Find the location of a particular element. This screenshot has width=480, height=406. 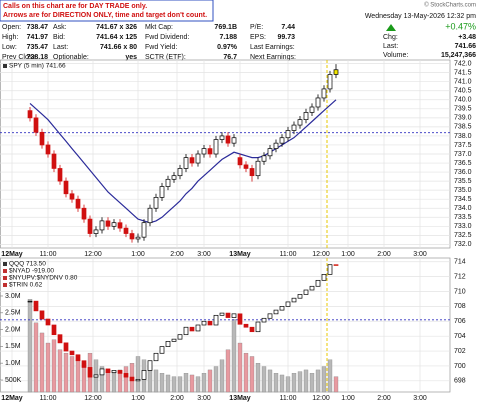

quote-label: P/E: is located at coordinates (256, 27).